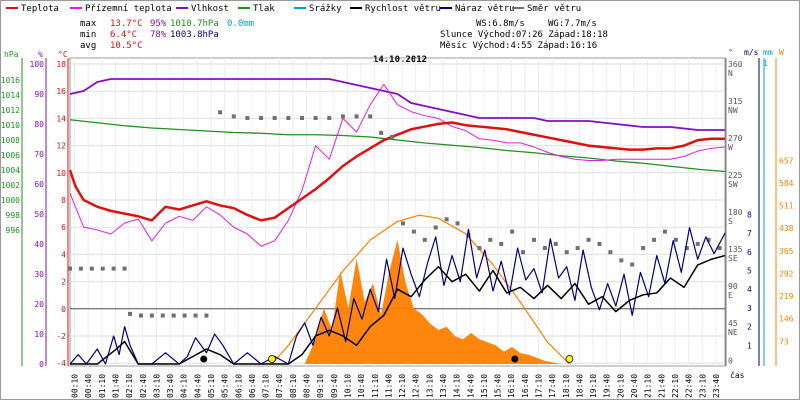 Image resolution: width=800 pixels, height=400 pixels. What do you see at coordinates (730, 221) in the screenshot?
I see `axis-dir-tick-name: S` at bounding box center [730, 221].